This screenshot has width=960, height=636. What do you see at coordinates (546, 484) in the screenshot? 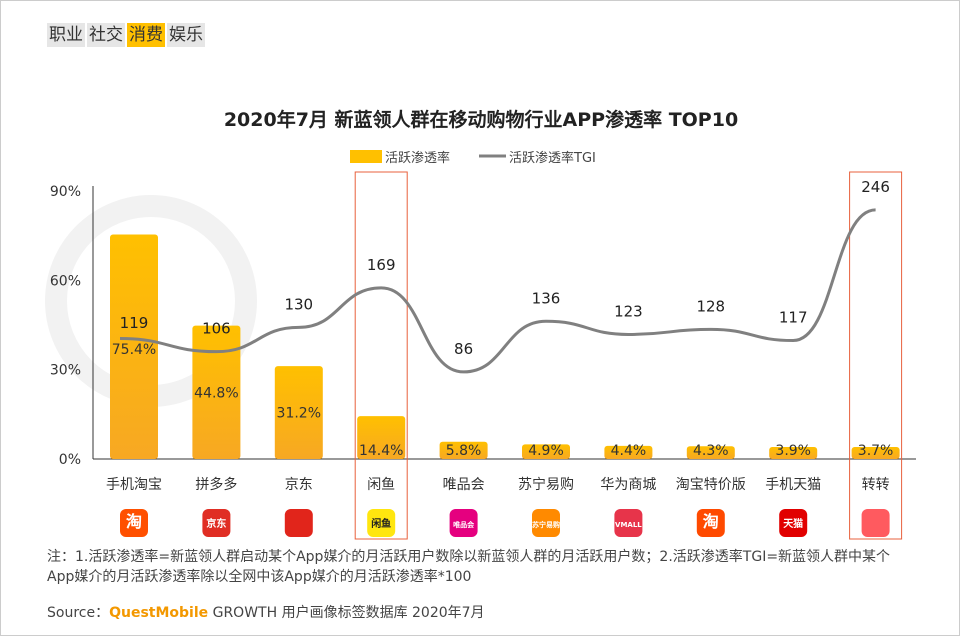
I see `x-tick-label: 苏宁易购` at bounding box center [546, 484].